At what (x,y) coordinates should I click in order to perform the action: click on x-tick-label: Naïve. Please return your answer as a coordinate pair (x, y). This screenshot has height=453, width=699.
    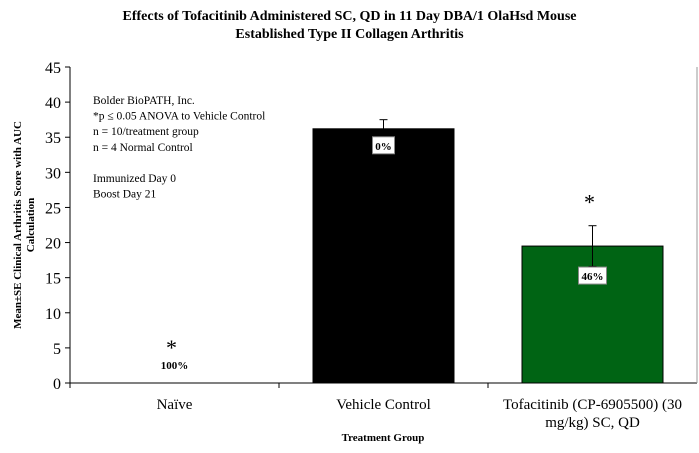
    Looking at the image, I should click on (175, 405).